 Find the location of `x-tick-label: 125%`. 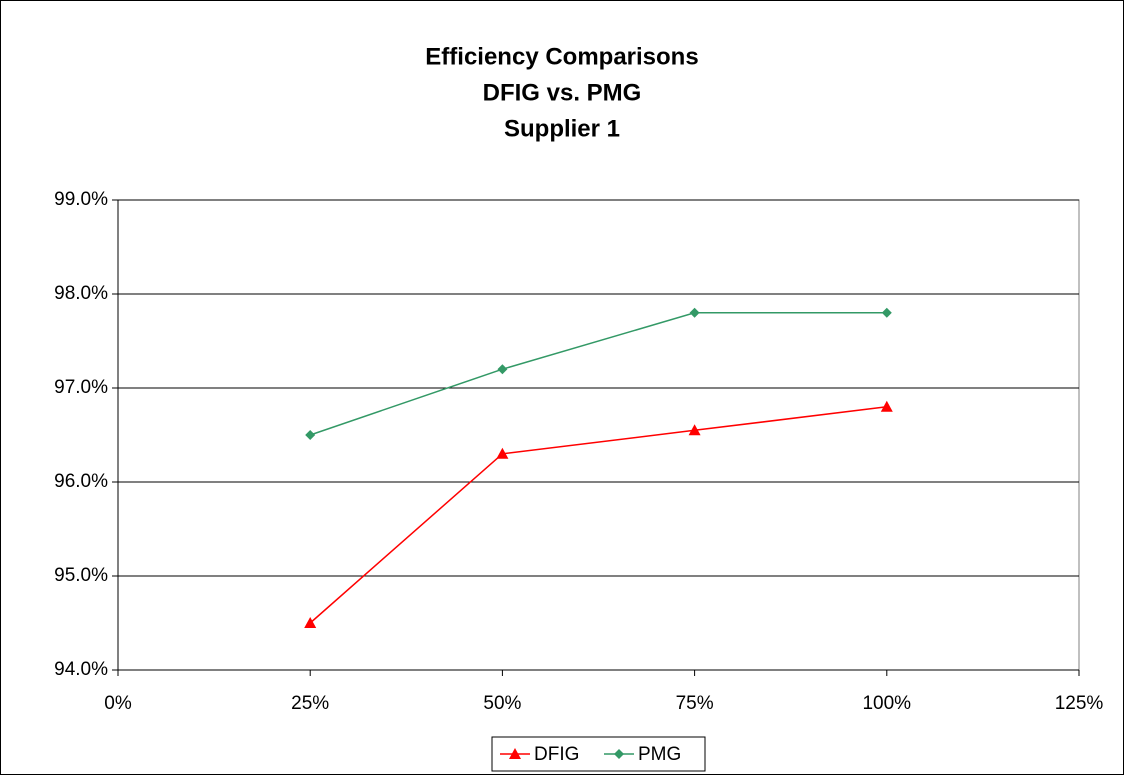

x-tick-label: 125% is located at coordinates (1079, 703).